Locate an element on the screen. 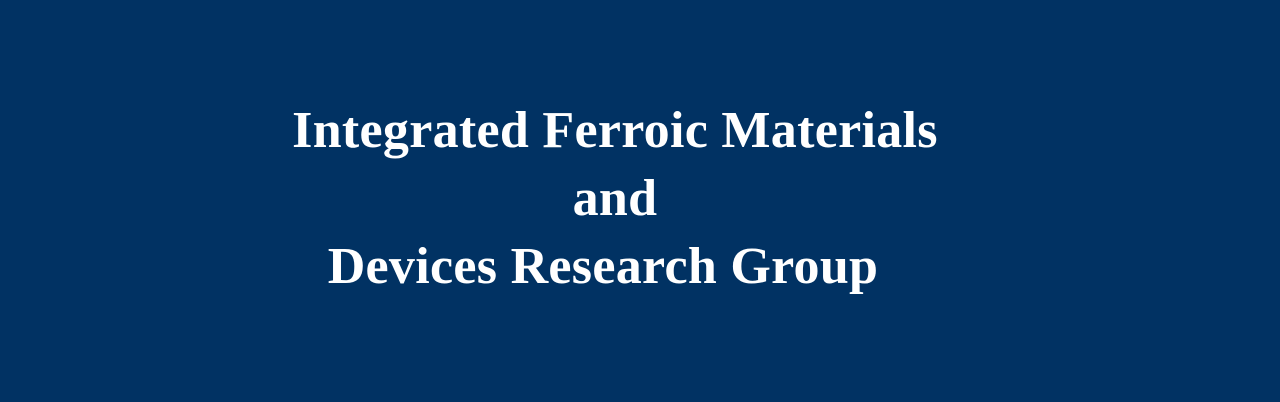 The width and height of the screenshot is (1280, 402). title-line-3: Devices Research Group is located at coordinates (603, 266).